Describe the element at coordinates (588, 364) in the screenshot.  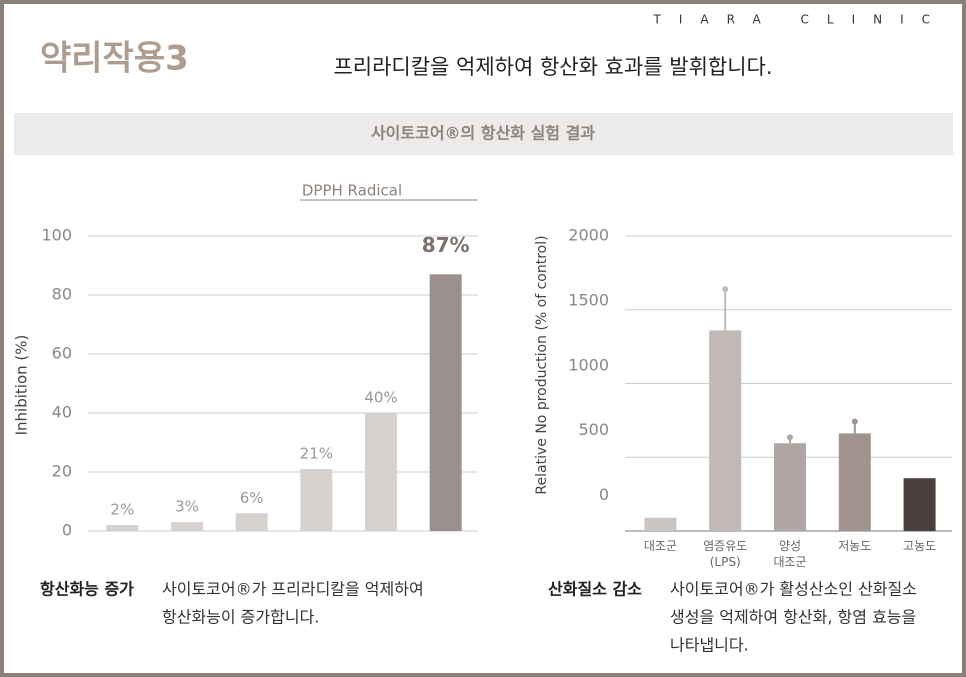
I see `y-tick-label: 1000` at that location.